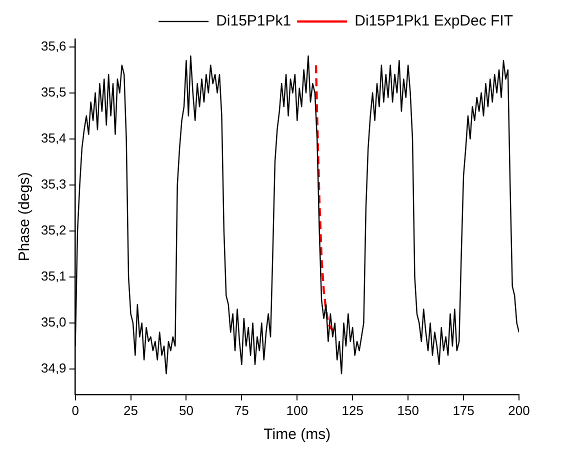 The image size is (587, 460). What do you see at coordinates (53, 322) in the screenshot?
I see `y-tick-label: 35,0` at bounding box center [53, 322].